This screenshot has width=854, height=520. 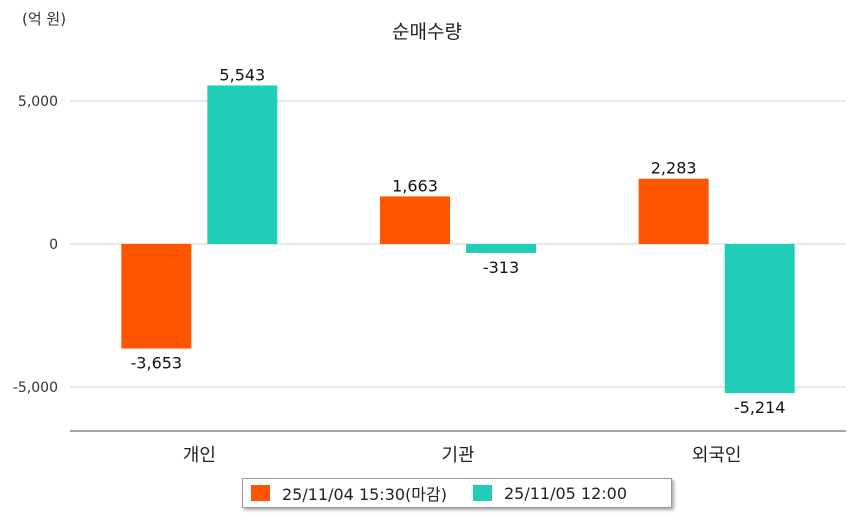 I want to click on data-label: -5,214, so click(x=760, y=407).